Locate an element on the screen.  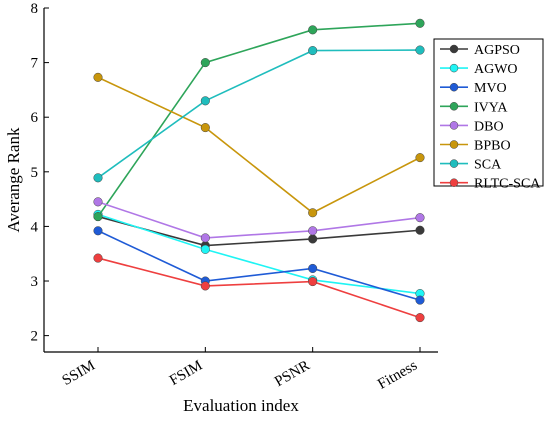
legend-label: AGWO is located at coordinates (496, 69).